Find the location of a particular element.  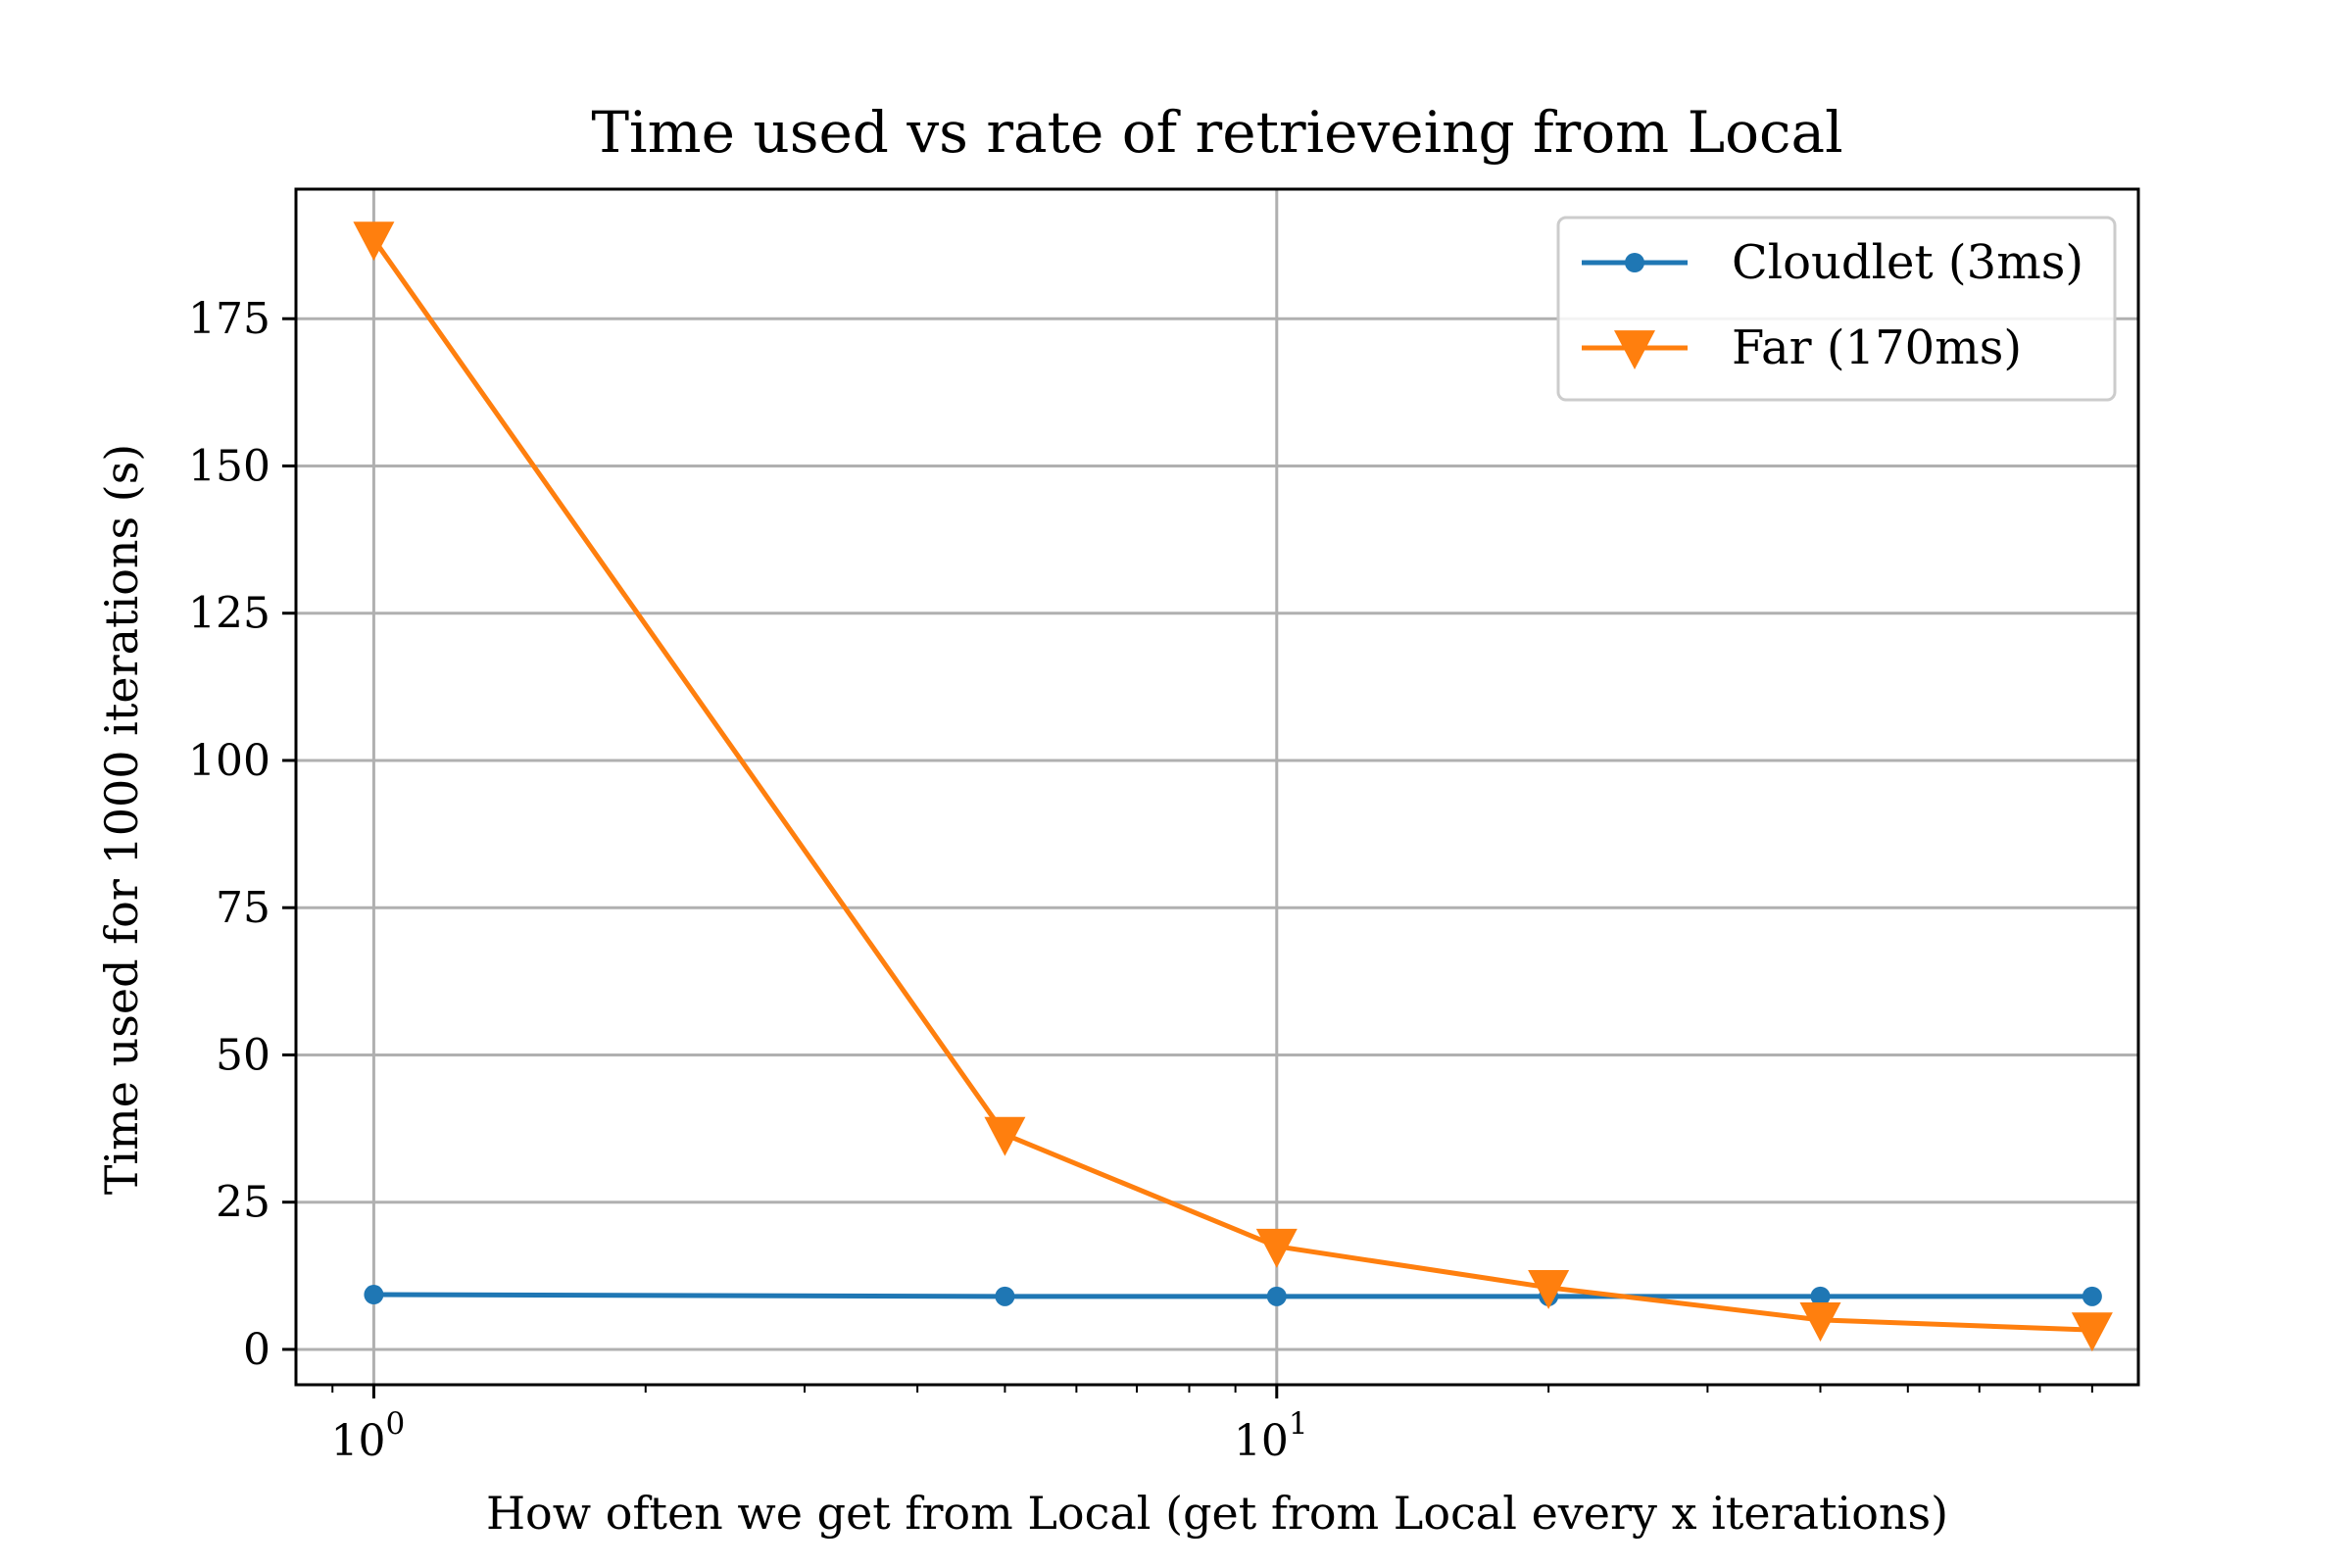

y-tick-label: 50 is located at coordinates (243, 1055).